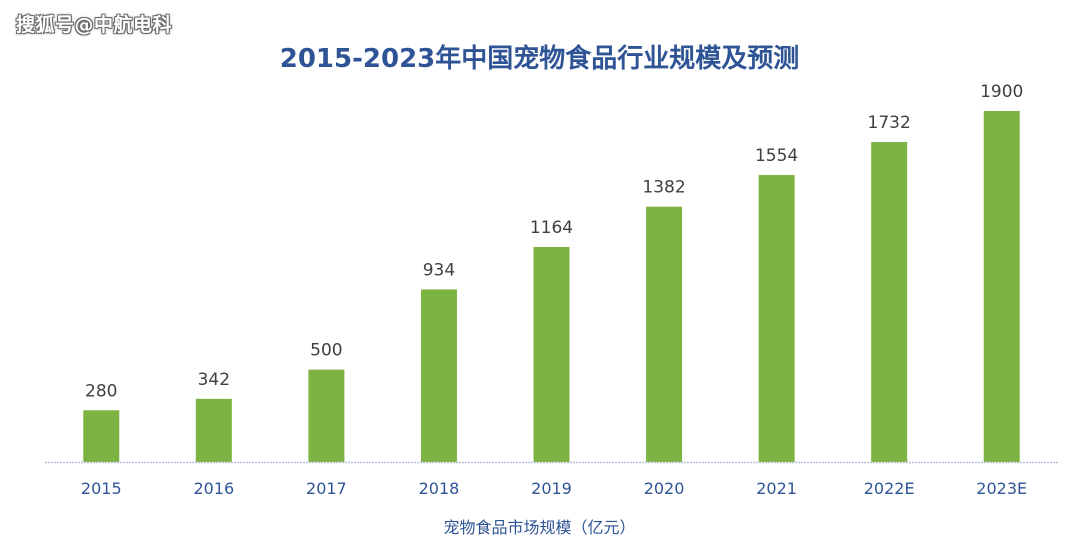 This screenshot has height=544, width=1079. I want to click on x-axis-caption: 宠物食品市场规模（亿元）, so click(539, 527).